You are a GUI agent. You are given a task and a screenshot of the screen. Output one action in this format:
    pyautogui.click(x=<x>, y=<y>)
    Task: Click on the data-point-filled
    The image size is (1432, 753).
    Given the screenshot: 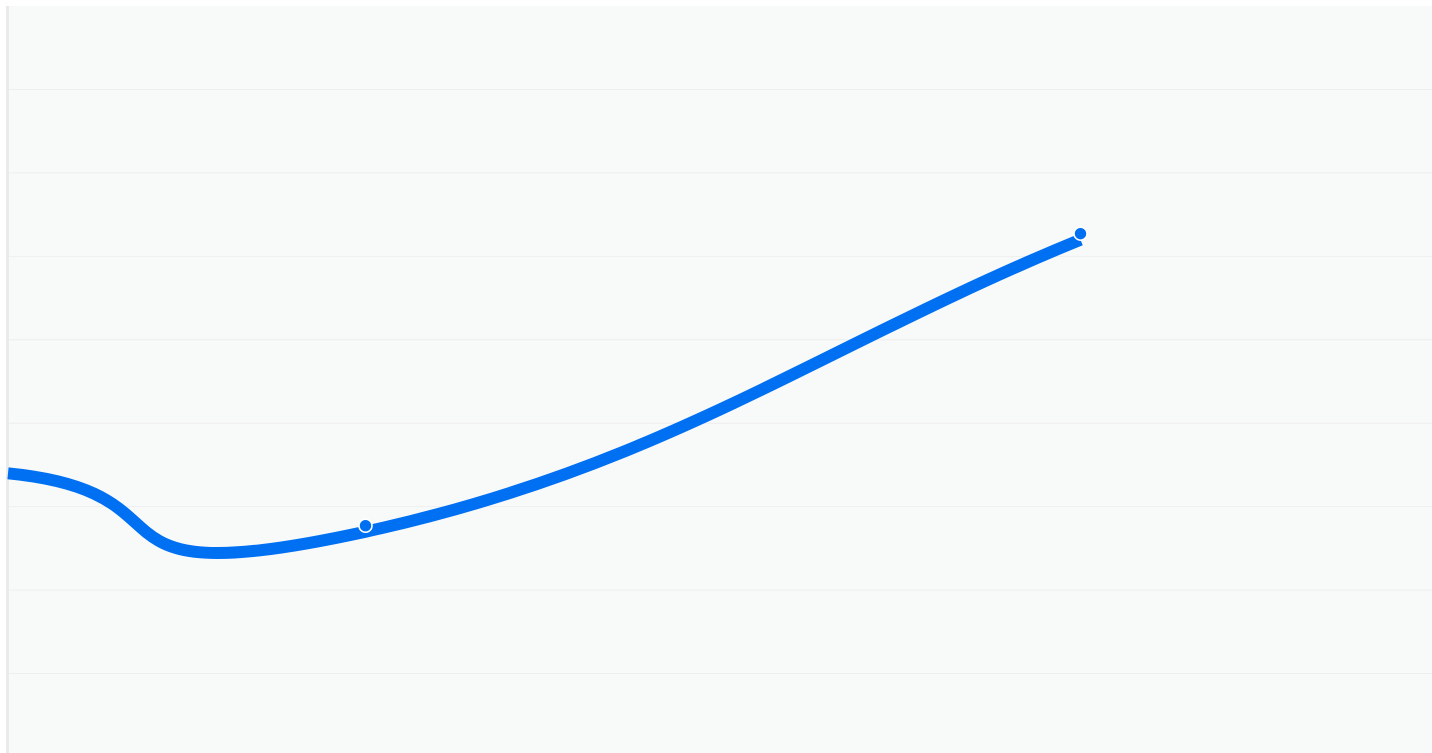 What is the action you would take?
    pyautogui.click(x=1080, y=233)
    